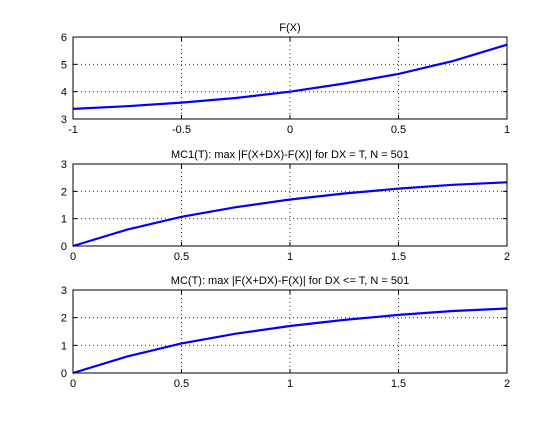 The width and height of the screenshot is (560, 425). Describe the element at coordinates (289, 28) in the screenshot. I see `axes-title: F(X)` at that location.